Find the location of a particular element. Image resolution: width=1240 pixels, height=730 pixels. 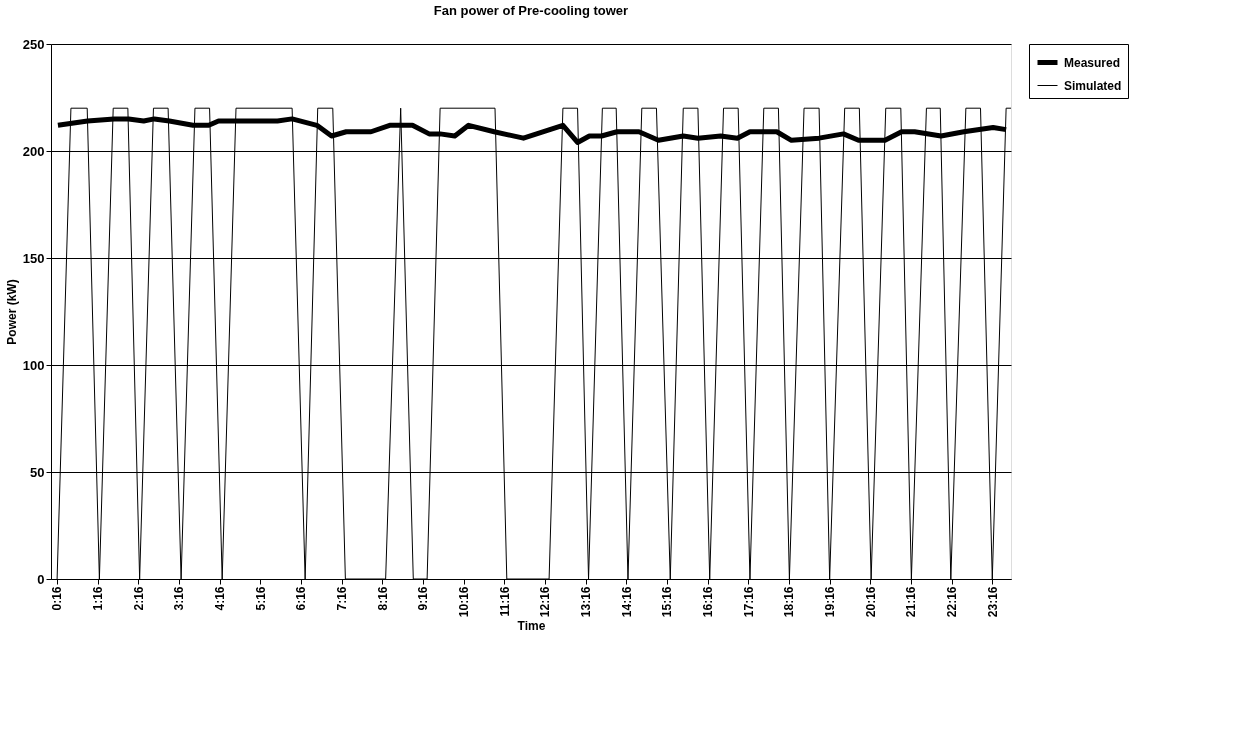

x-tick-label: 15:16 is located at coordinates (667, 602).